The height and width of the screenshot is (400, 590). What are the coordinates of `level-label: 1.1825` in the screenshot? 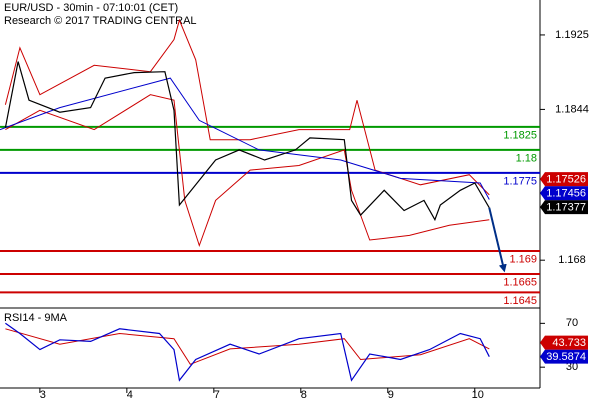 It's located at (520, 135).